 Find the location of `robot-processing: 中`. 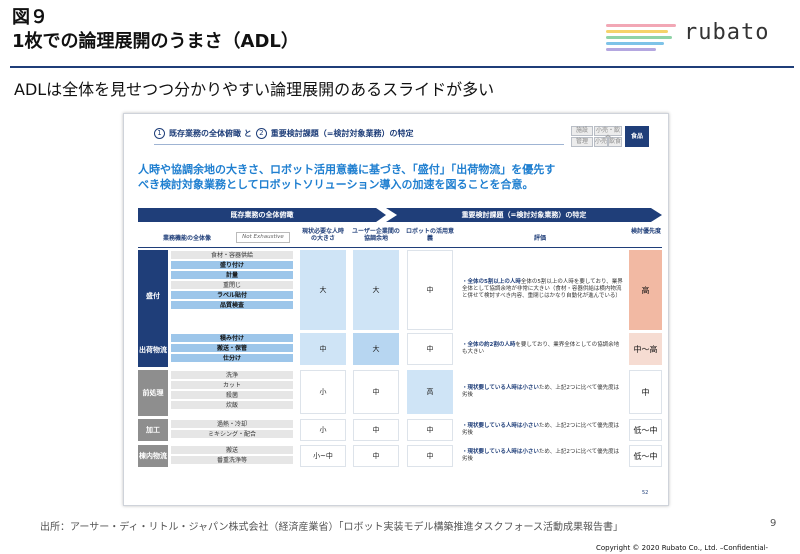

robot-processing: 中 is located at coordinates (430, 430).